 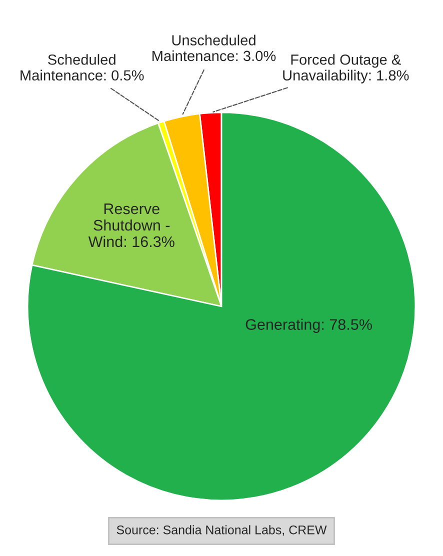 I want to click on slice-label: Unscheduled Maintenance: 3.0%, so click(x=214, y=48).